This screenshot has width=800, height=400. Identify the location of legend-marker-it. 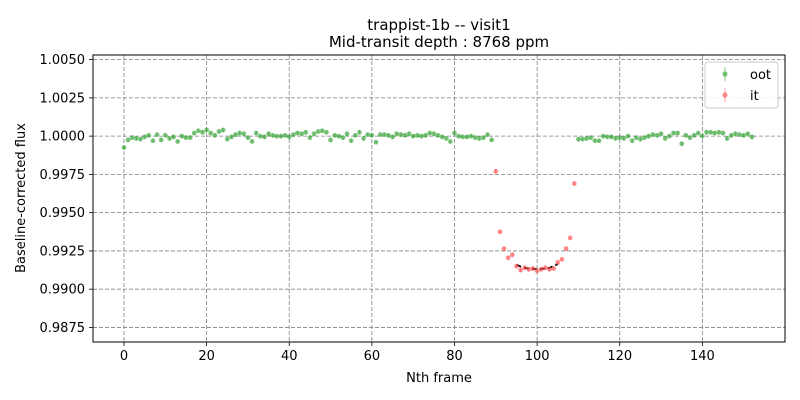
(725, 95).